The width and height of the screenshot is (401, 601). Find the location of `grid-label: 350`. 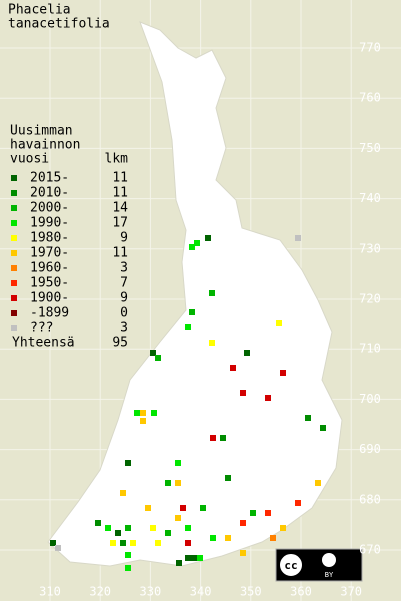

grid-label: 350 is located at coordinates (251, 592).